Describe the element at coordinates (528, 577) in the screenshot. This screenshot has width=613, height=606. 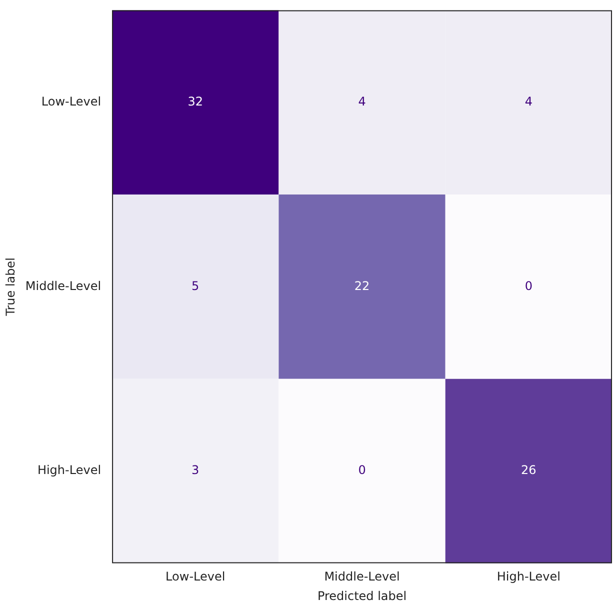
I see `x-tick-label: High-Level` at that location.